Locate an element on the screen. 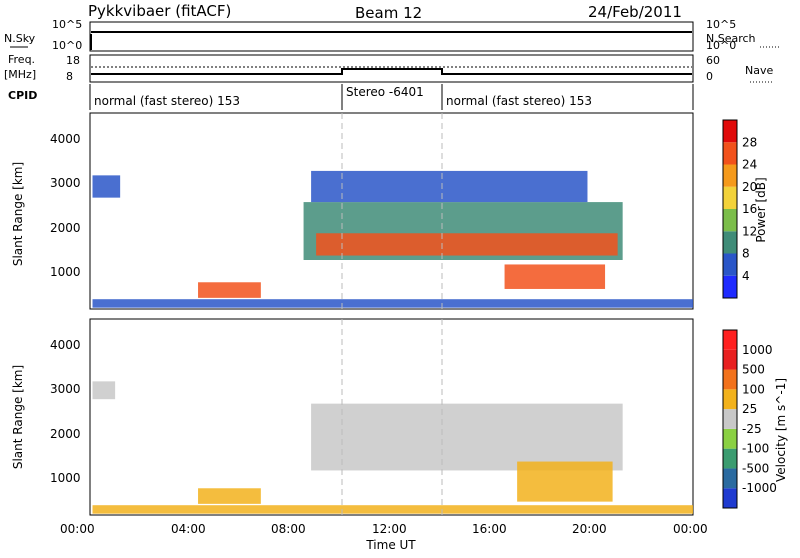  power-colorbar-frame is located at coordinates (730, 209).